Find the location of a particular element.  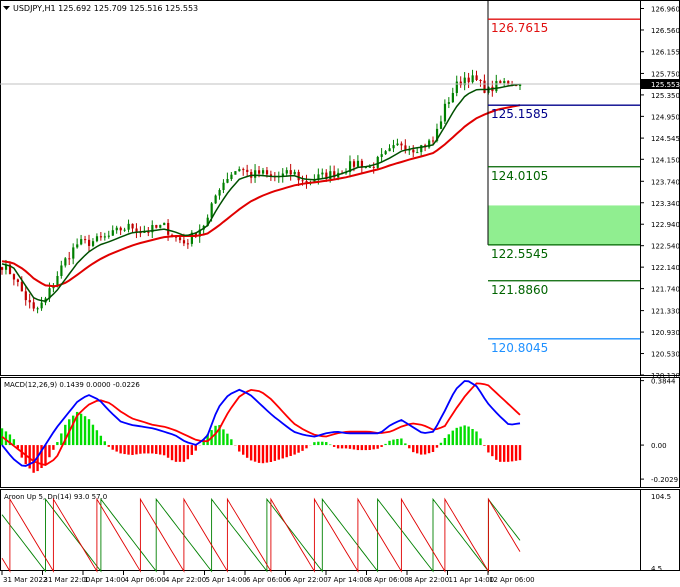

aroon-up-line is located at coordinates (261, 535).